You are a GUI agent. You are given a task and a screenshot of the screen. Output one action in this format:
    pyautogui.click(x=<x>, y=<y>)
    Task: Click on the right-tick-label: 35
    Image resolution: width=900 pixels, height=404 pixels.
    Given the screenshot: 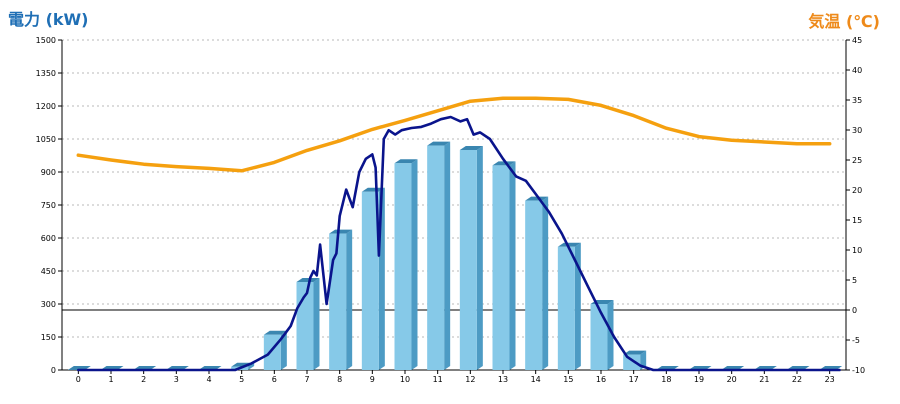 What is the action you would take?
    pyautogui.click(x=857, y=100)
    